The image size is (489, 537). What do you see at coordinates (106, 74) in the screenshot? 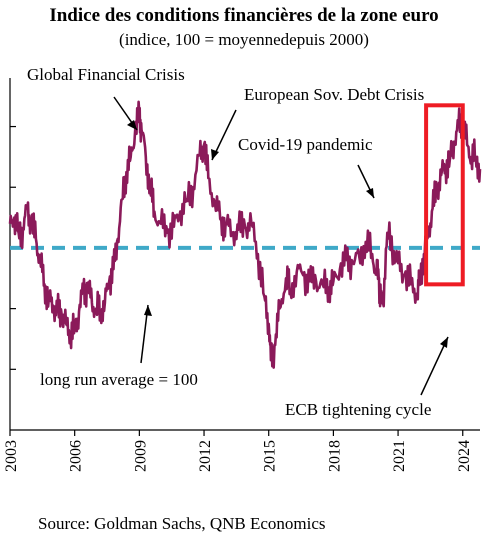
I see `annotation-label: Global Financial Crisis` at bounding box center [106, 74].